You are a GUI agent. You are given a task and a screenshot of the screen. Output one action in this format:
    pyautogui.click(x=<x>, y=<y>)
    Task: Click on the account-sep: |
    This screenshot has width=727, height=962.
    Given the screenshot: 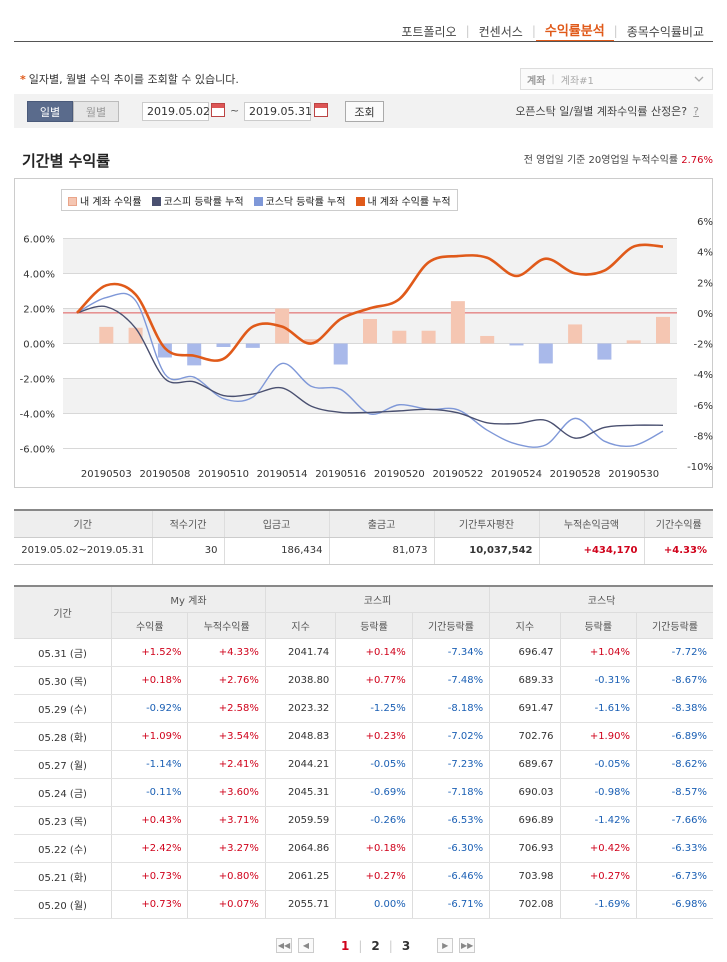 What is the action you would take?
    pyautogui.click(x=553, y=79)
    